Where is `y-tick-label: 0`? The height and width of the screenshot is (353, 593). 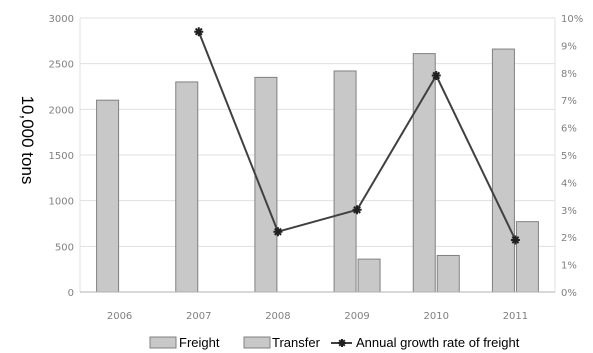 y-tick-label: 0 is located at coordinates (71, 293).